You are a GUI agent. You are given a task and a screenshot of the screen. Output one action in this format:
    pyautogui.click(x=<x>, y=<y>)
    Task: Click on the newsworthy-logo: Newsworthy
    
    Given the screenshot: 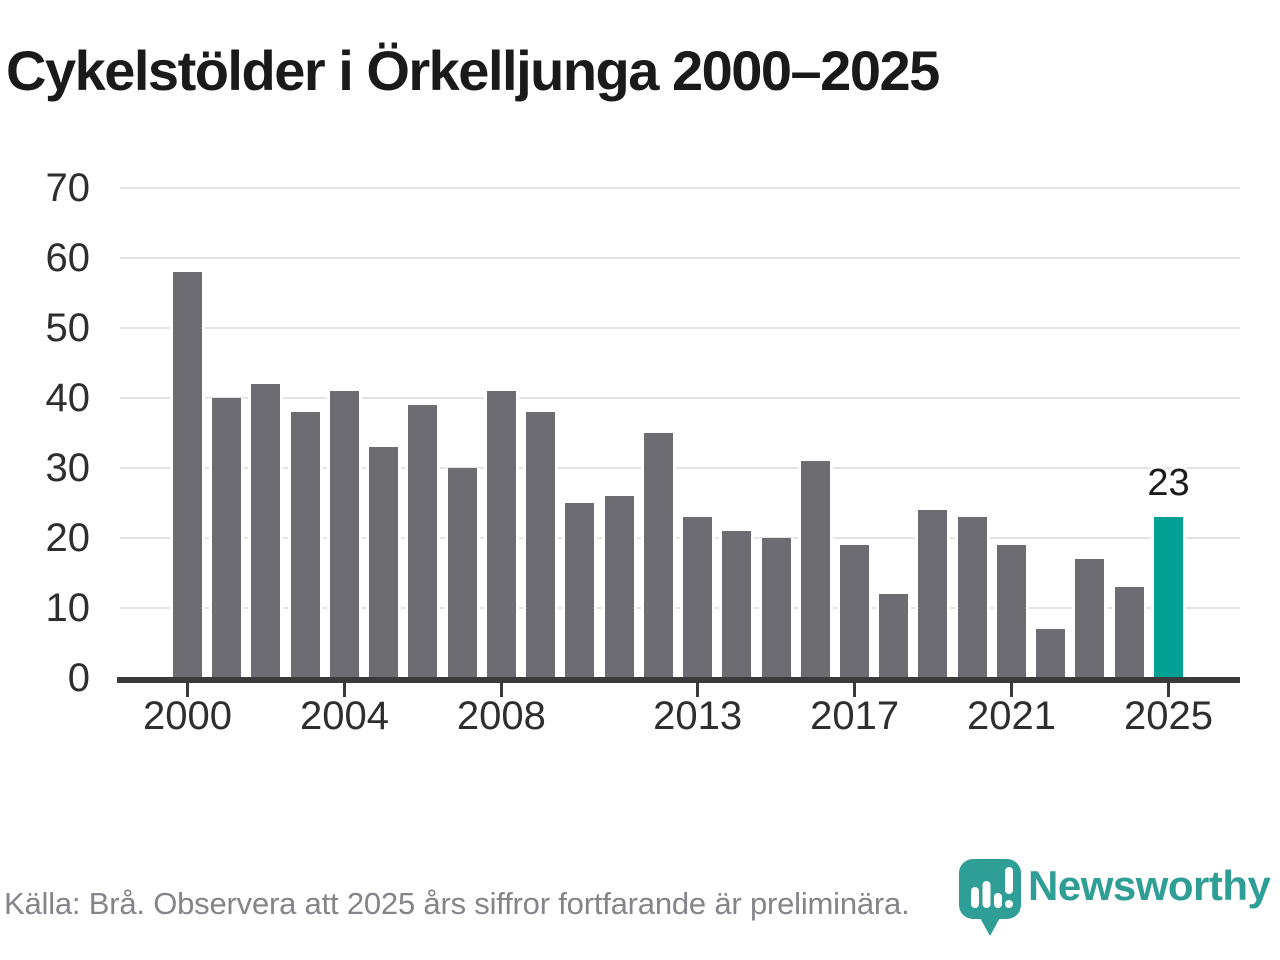 What is the action you would take?
    pyautogui.click(x=1118, y=900)
    